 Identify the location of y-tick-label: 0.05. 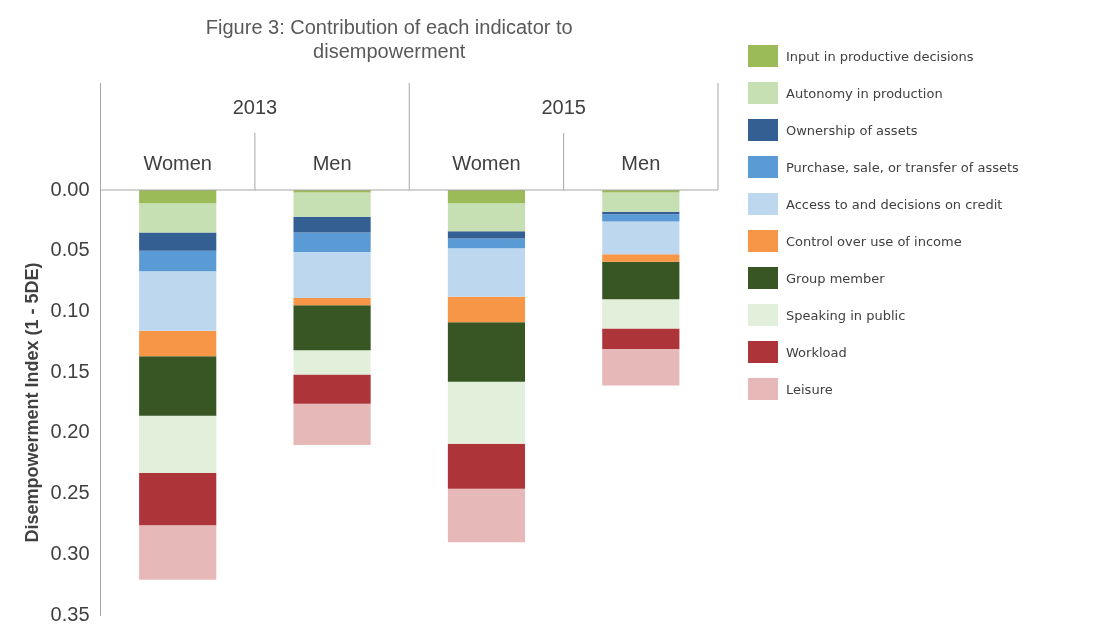
(70, 249).